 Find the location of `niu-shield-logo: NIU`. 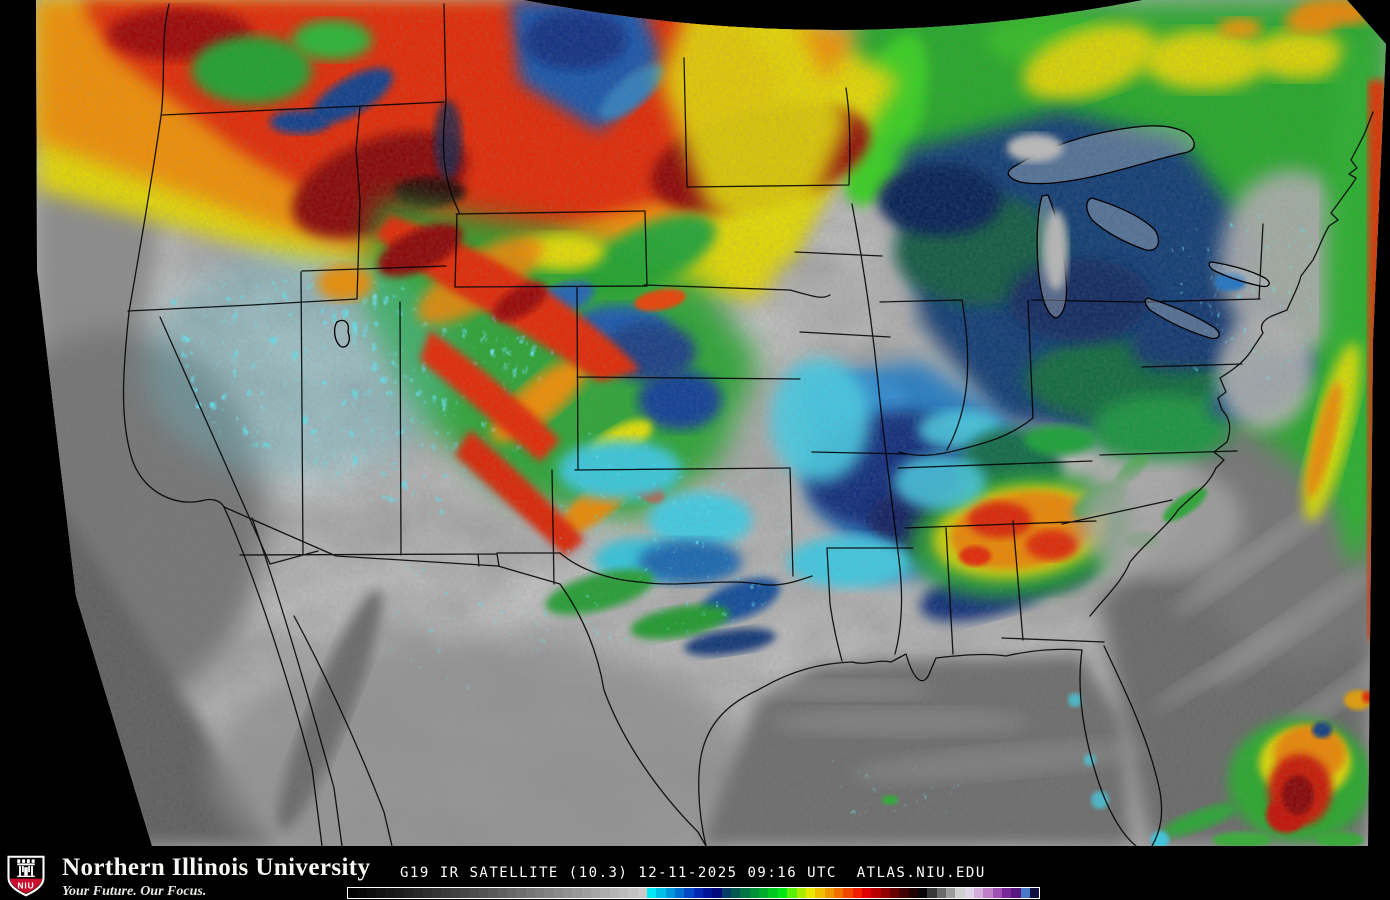

niu-shield-logo: NIU is located at coordinates (26, 876).